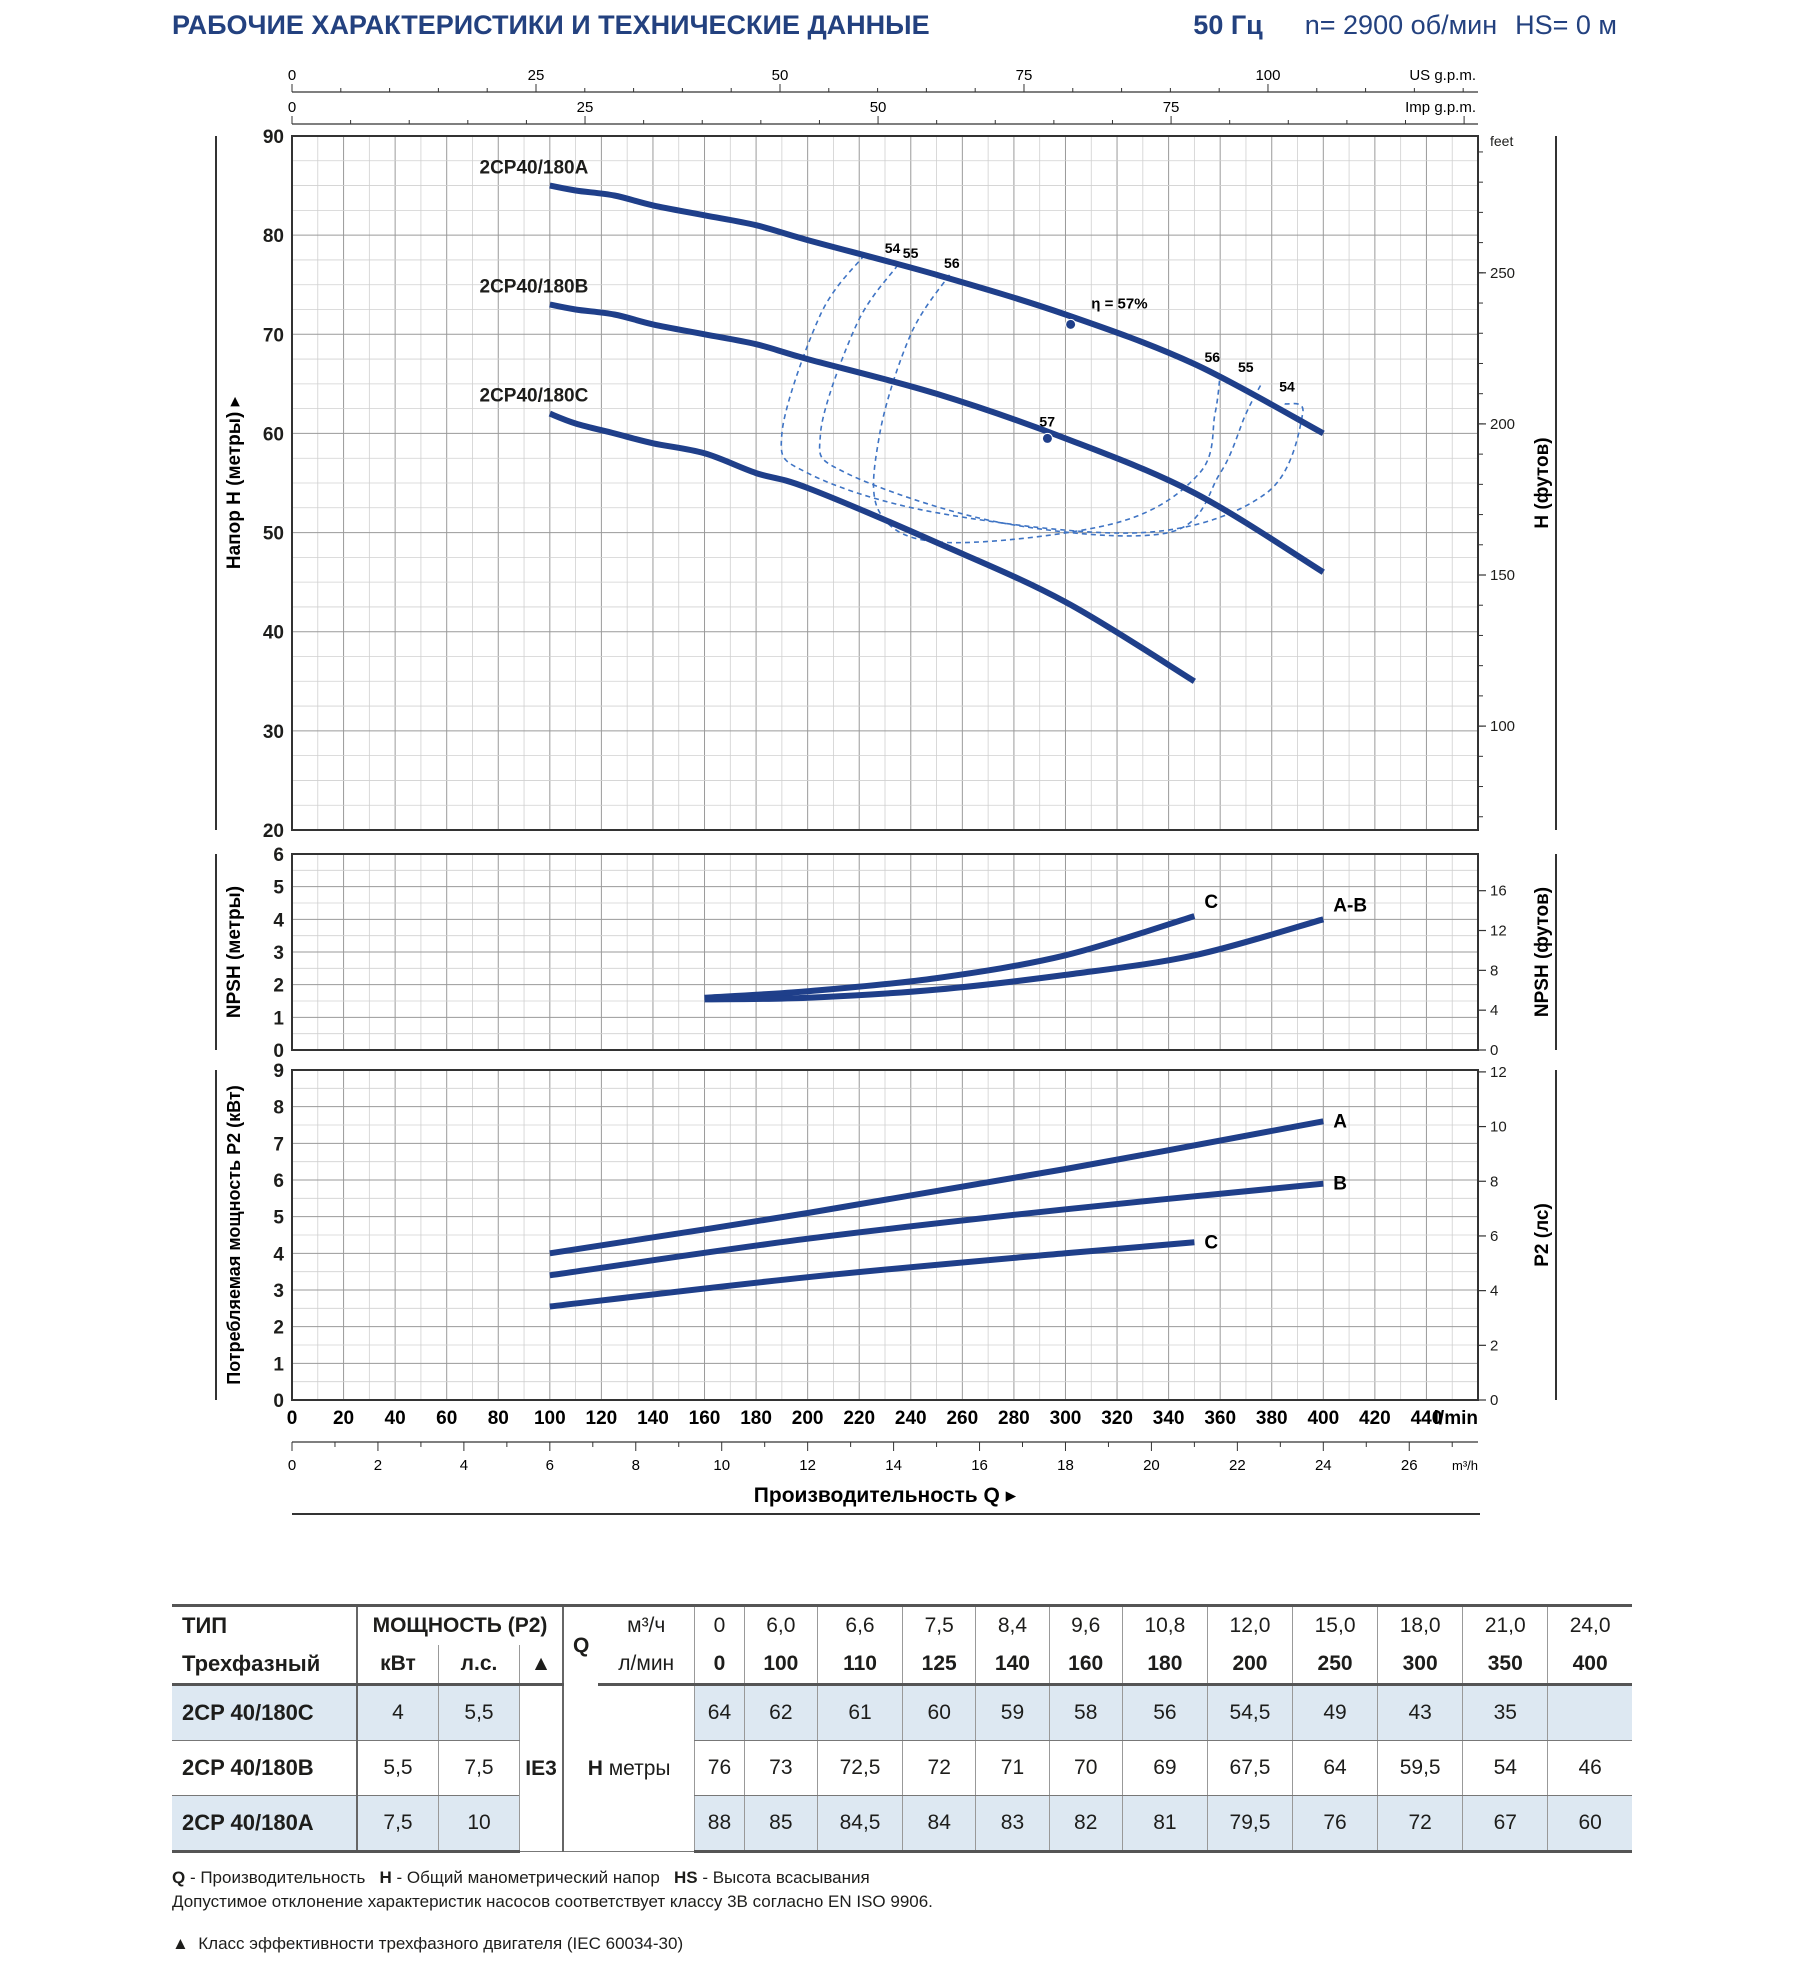 The height and width of the screenshot is (1984, 1812). Describe the element at coordinates (1498, 891) in the screenshot. I see `npsh-rtick-label: 16` at that location.